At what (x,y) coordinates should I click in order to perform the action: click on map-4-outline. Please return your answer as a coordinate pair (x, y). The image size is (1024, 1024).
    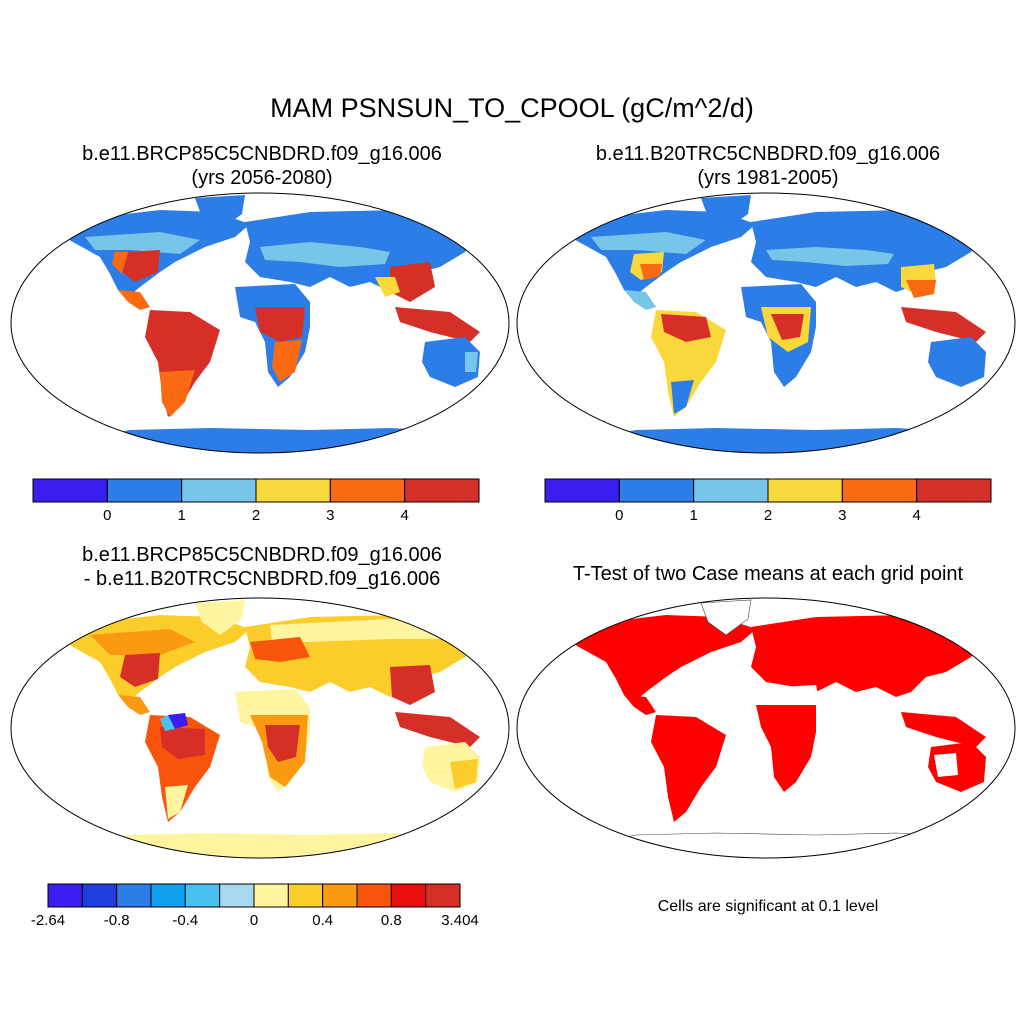
    Looking at the image, I should click on (766, 728).